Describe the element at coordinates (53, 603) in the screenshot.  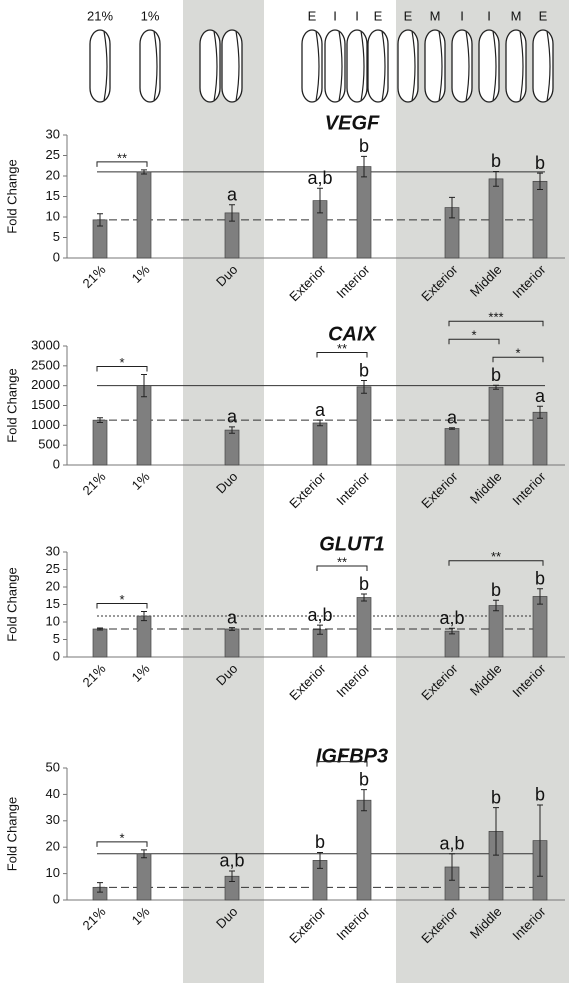
I see `y-tick-label: 15` at that location.